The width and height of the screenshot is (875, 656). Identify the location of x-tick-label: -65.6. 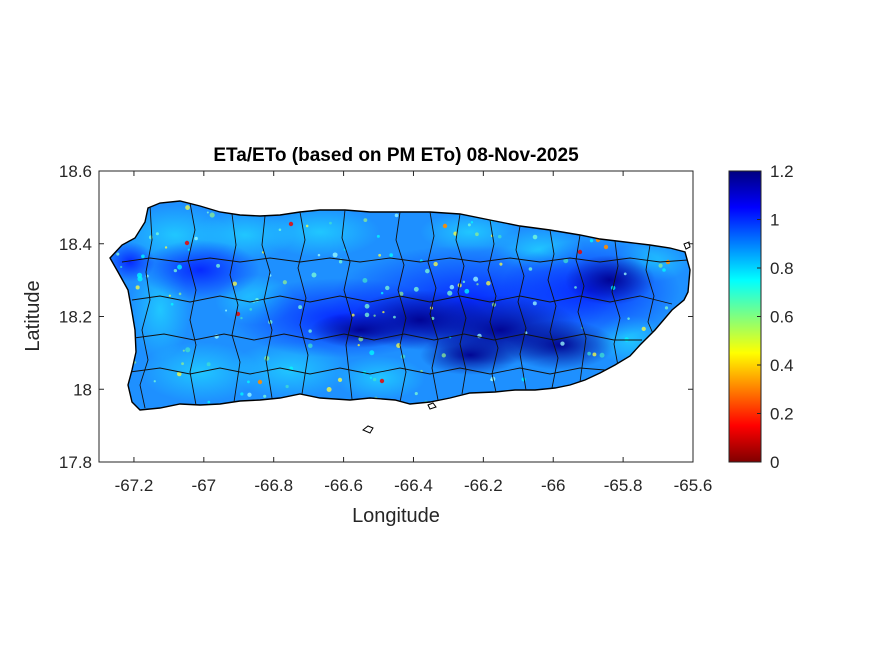
(693, 485).